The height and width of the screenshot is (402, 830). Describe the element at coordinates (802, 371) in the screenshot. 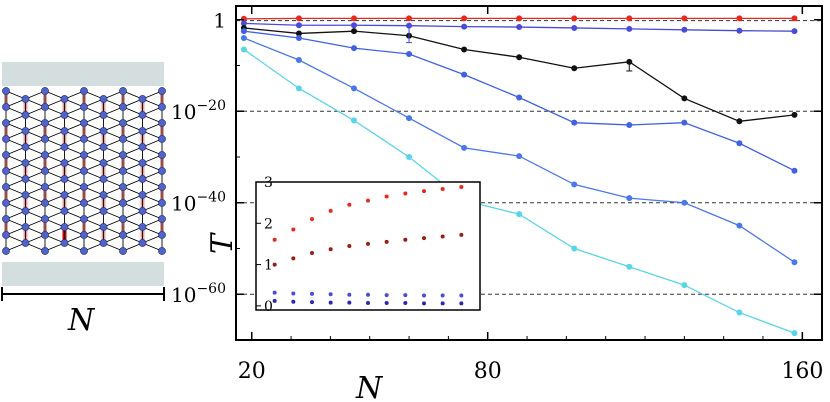

I see `x-tick-label: 160` at that location.